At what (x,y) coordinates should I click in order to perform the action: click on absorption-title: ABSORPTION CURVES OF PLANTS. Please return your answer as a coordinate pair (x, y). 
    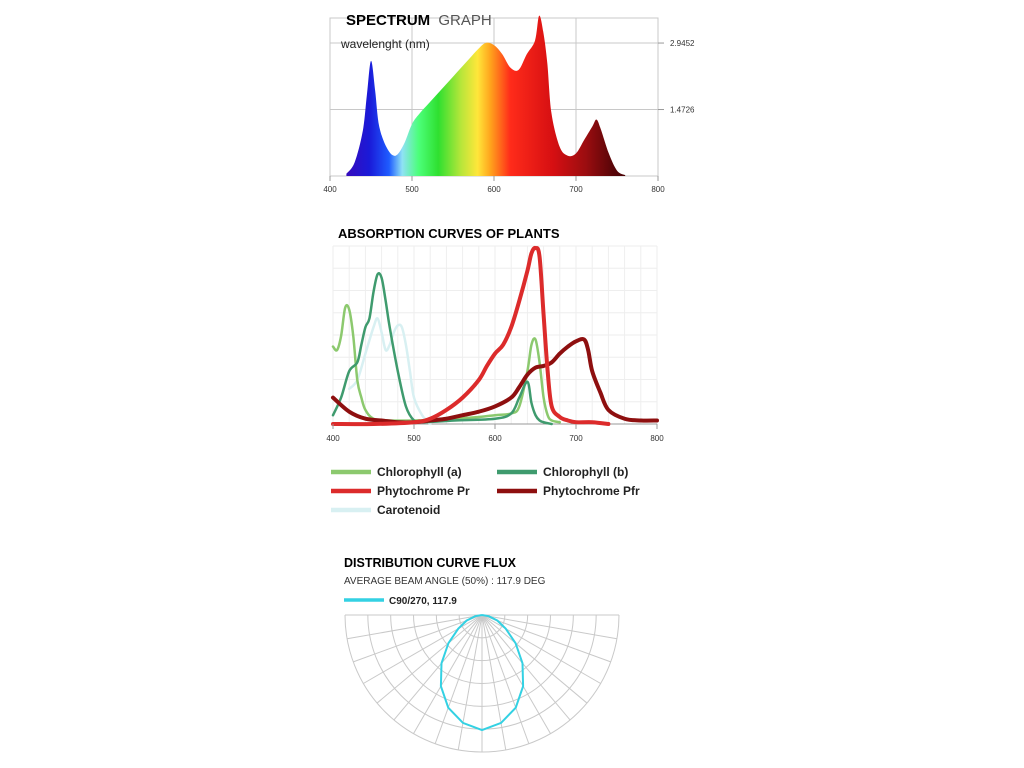
    Looking at the image, I should click on (449, 233).